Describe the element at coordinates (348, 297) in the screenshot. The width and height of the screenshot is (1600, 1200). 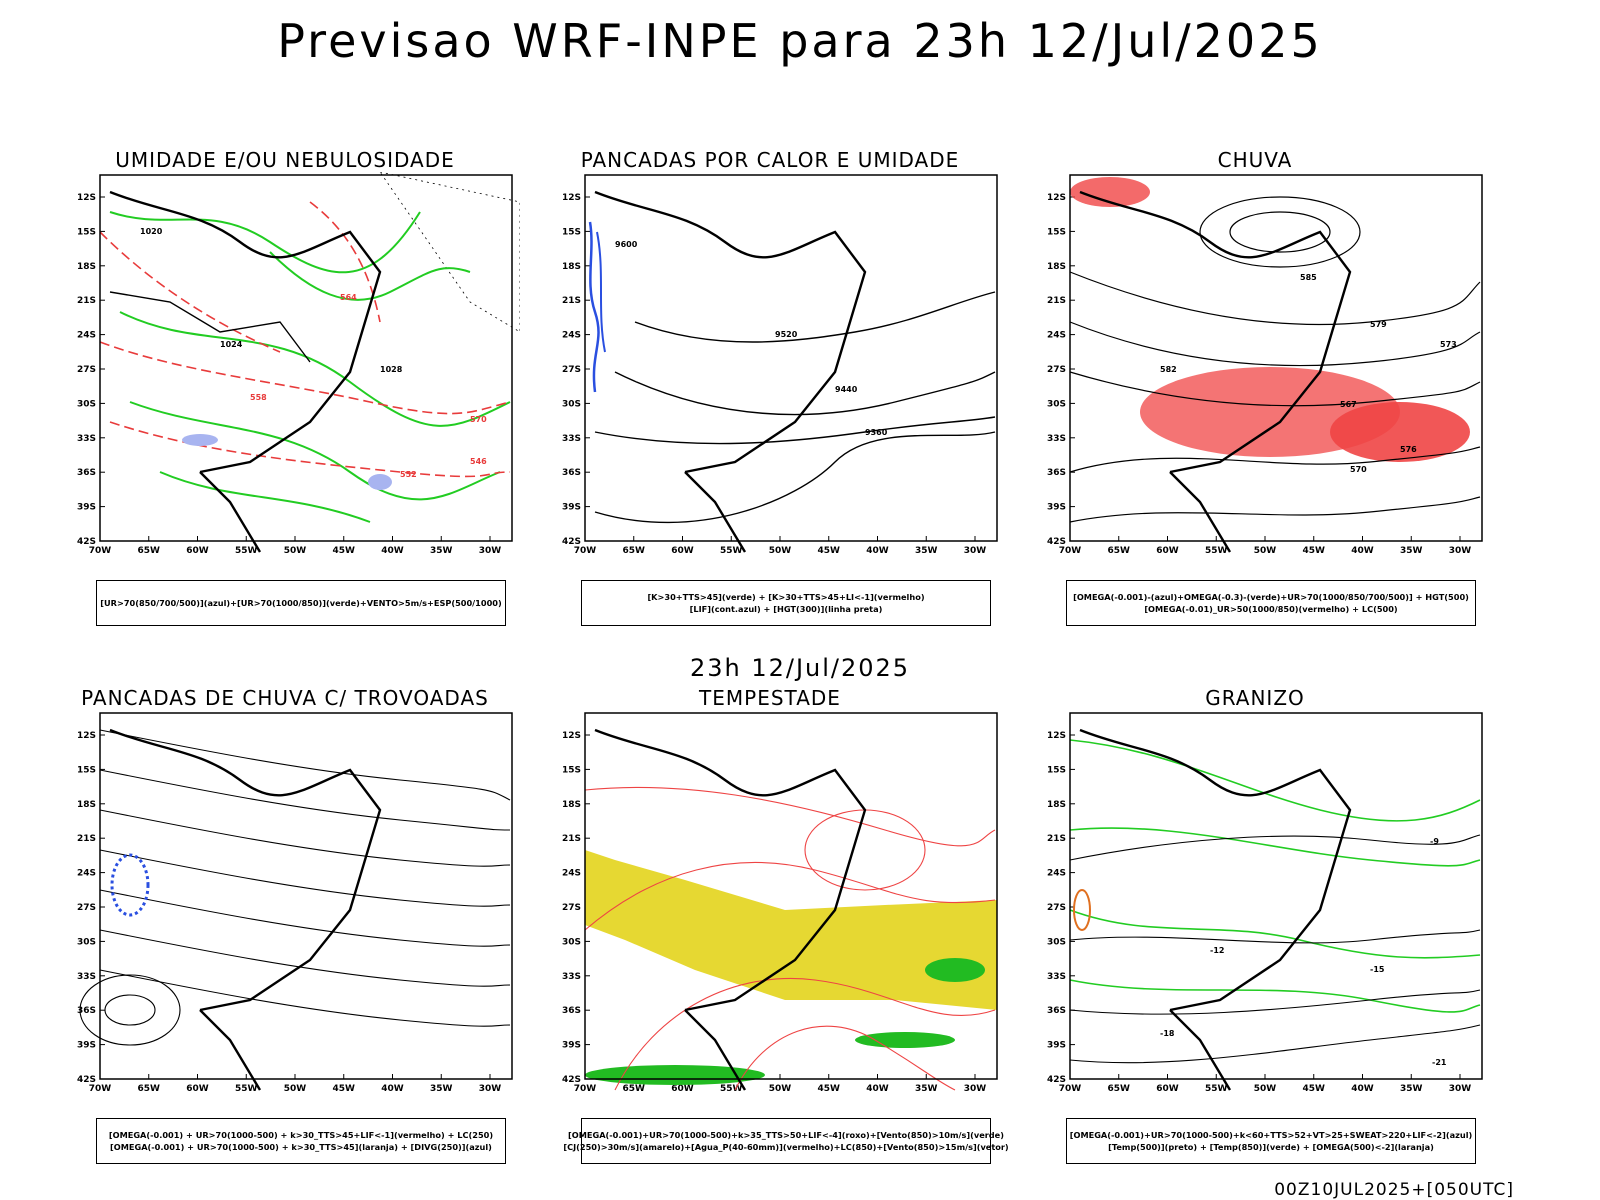
I see `contour-label: 564` at that location.